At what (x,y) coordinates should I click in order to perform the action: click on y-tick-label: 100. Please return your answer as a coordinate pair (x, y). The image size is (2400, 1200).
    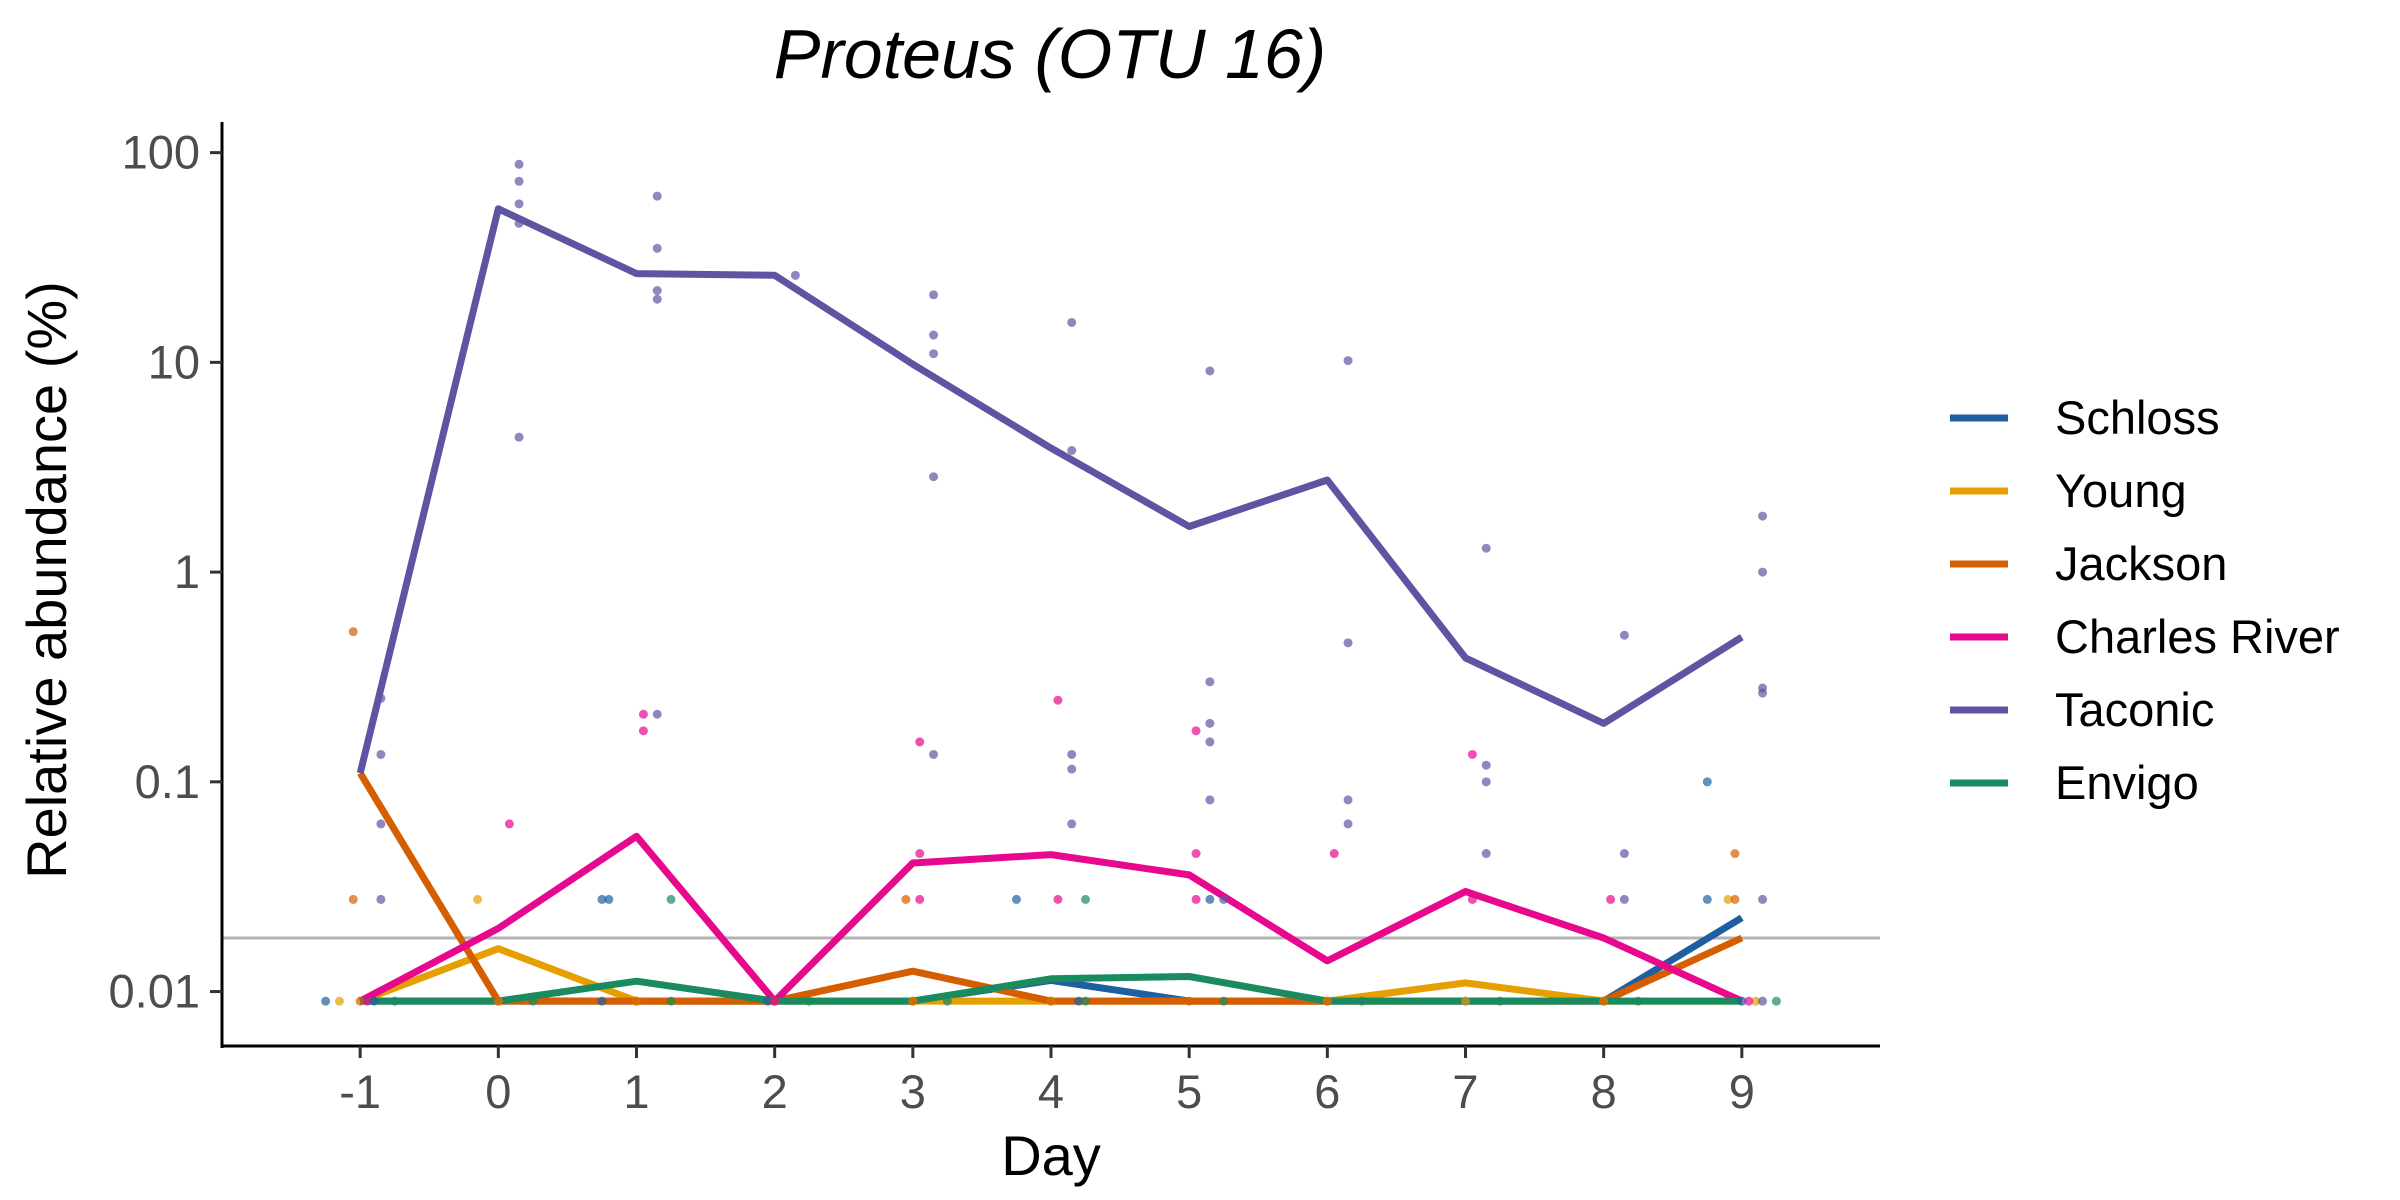
    Looking at the image, I should click on (161, 152).